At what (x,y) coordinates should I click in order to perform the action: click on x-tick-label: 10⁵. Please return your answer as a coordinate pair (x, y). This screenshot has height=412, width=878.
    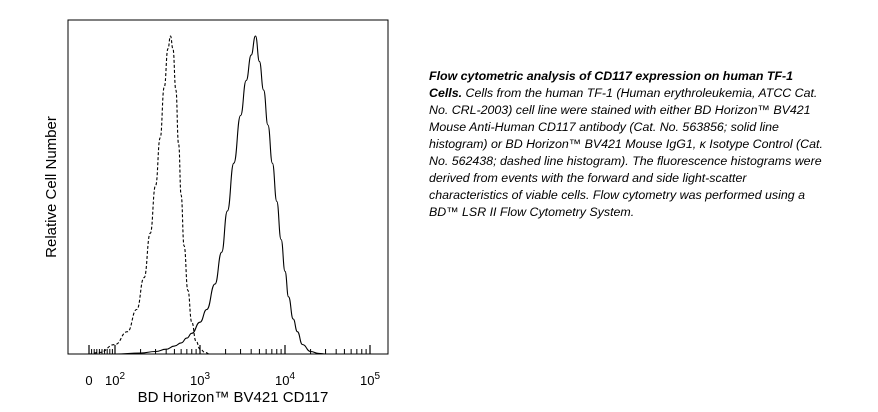
    Looking at the image, I should click on (370, 379).